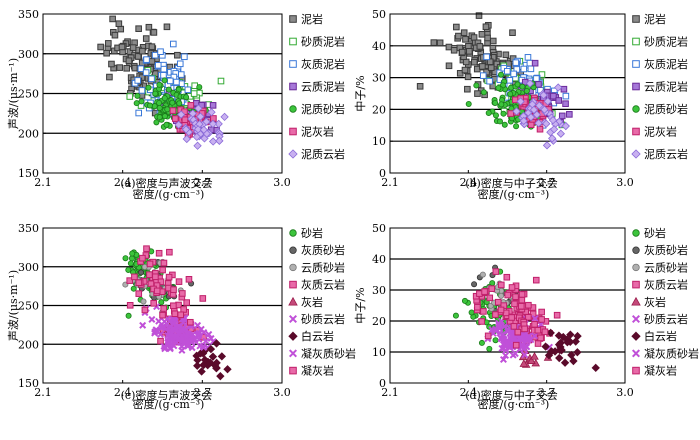  I want to click on y-tick-label: 40, so click(379, 46).